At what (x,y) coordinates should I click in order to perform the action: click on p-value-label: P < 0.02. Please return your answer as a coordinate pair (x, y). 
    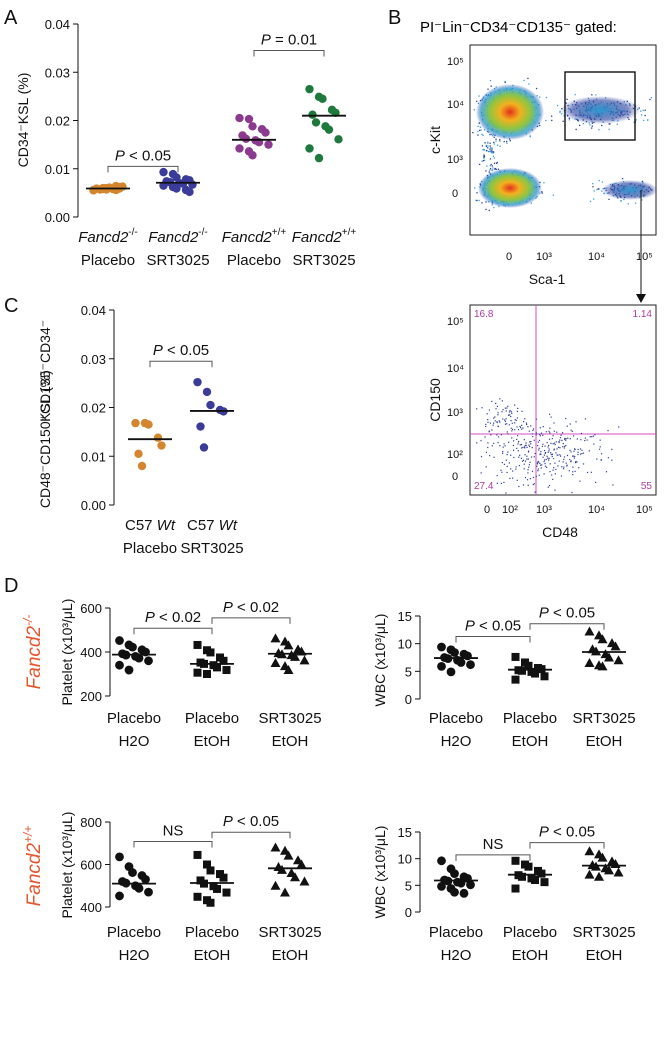
    Looking at the image, I should click on (173, 617).